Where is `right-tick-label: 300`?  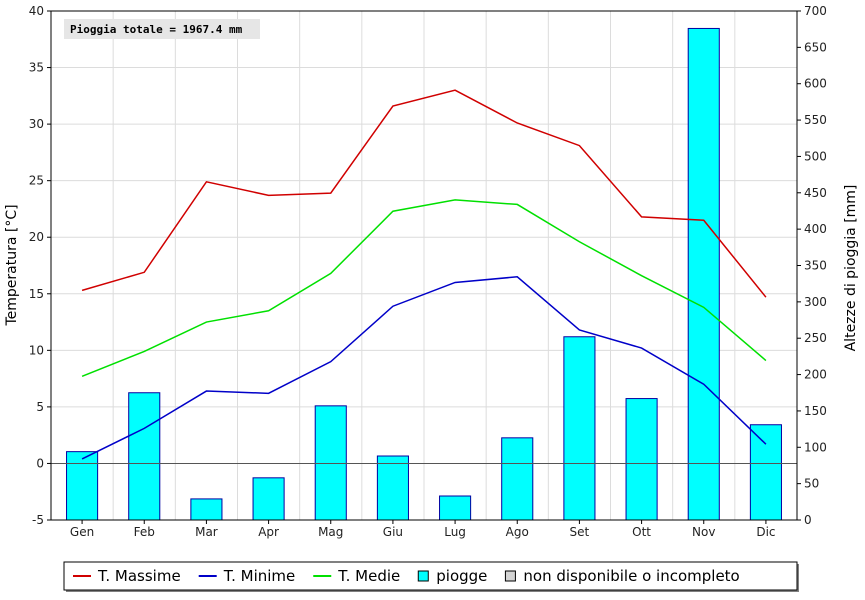 right-tick-label: 300 is located at coordinates (815, 302).